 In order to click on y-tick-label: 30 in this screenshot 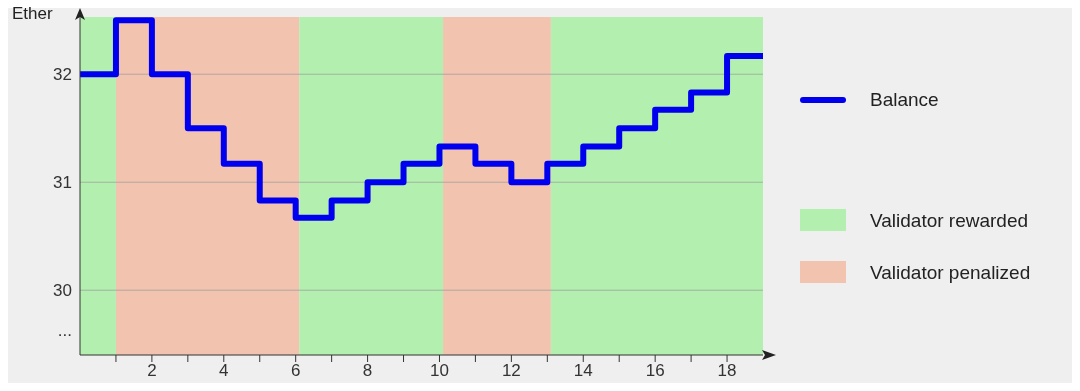, I will do `click(62, 291)`.